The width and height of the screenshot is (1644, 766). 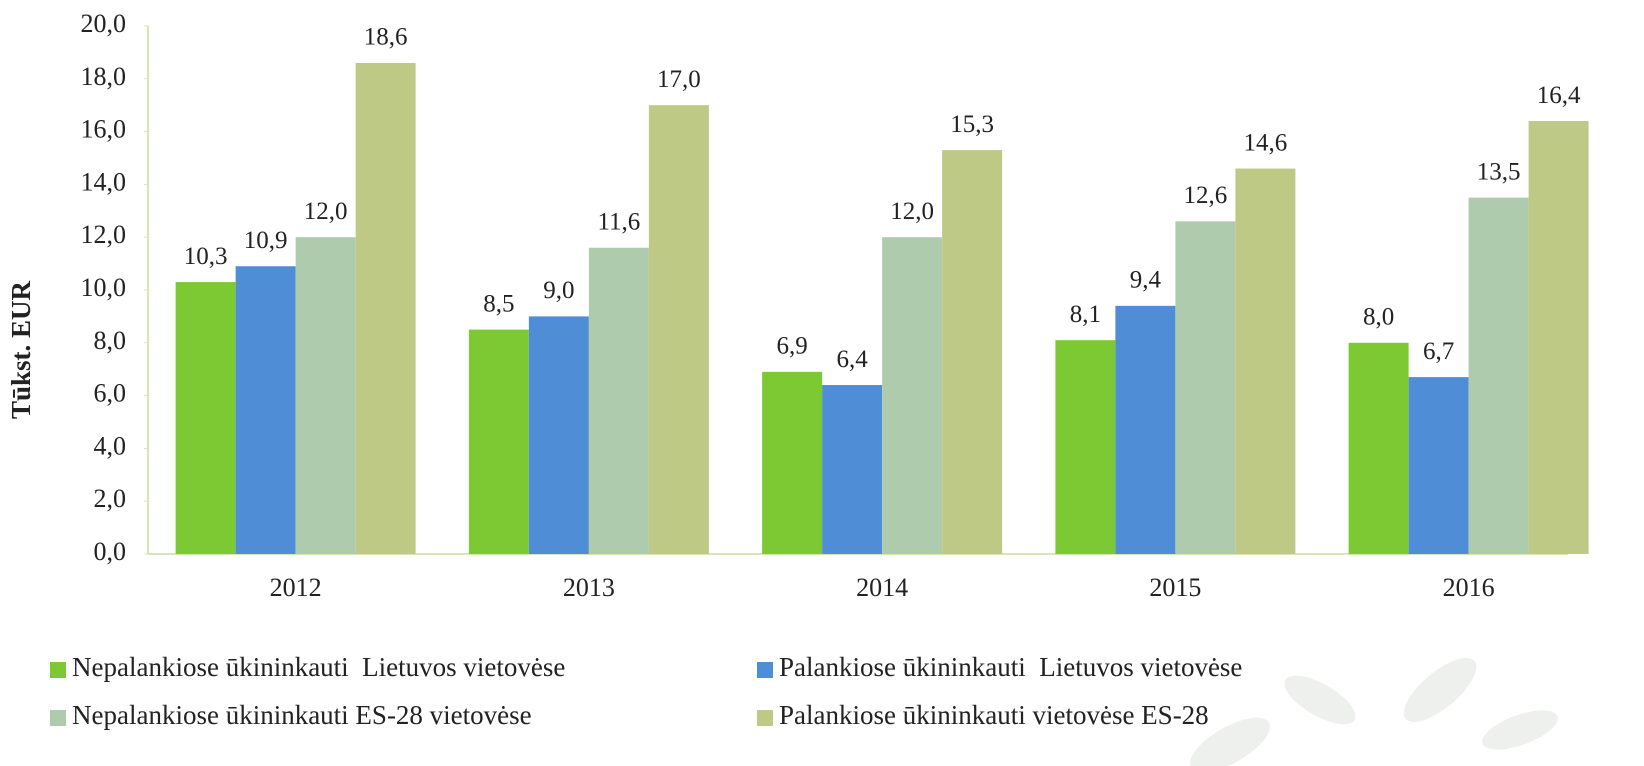 I want to click on x-tick-label: 2014, so click(x=882, y=587).